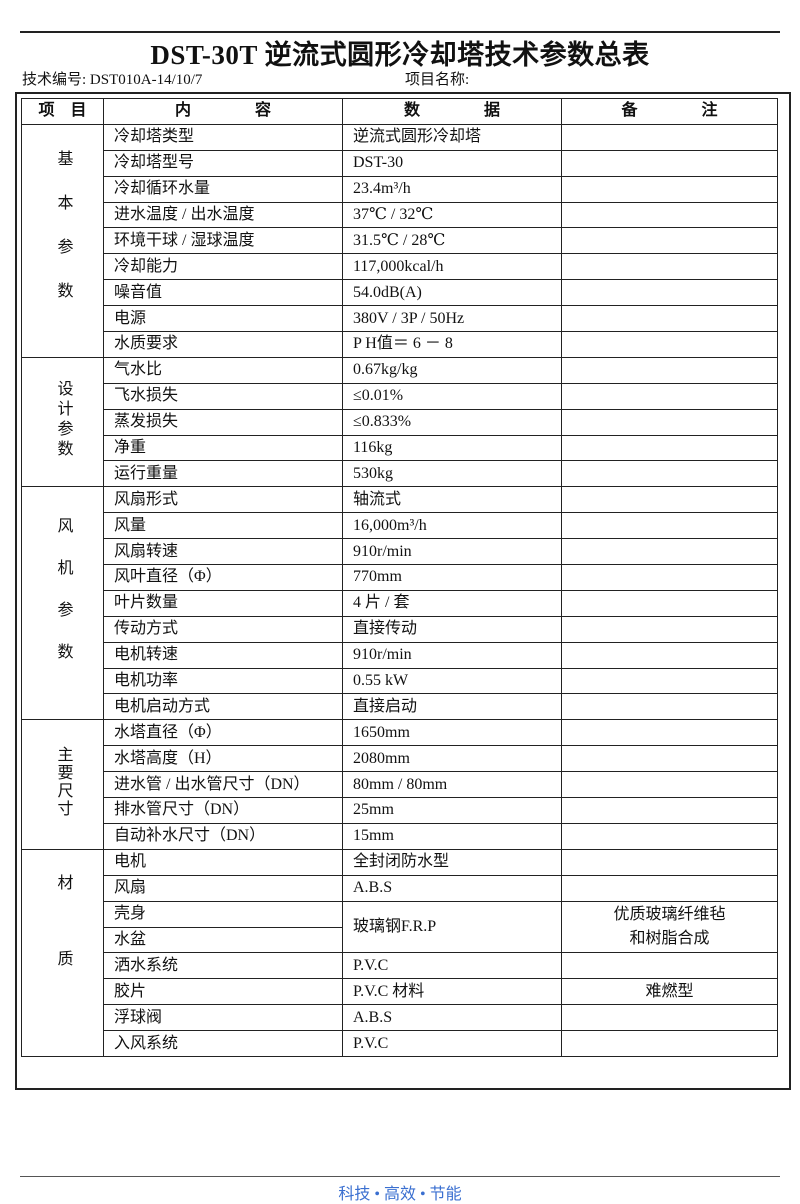 The width and height of the screenshot is (800, 1204). I want to click on row-value: P H值＝ 6 － 8, so click(452, 344).